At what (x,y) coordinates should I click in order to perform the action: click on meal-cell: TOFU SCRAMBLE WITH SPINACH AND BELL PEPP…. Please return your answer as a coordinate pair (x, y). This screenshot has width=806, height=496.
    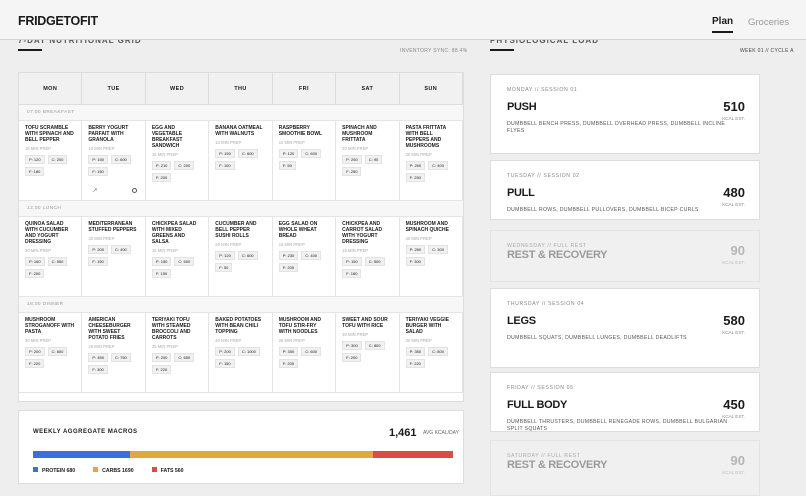
    Looking at the image, I should click on (51, 160).